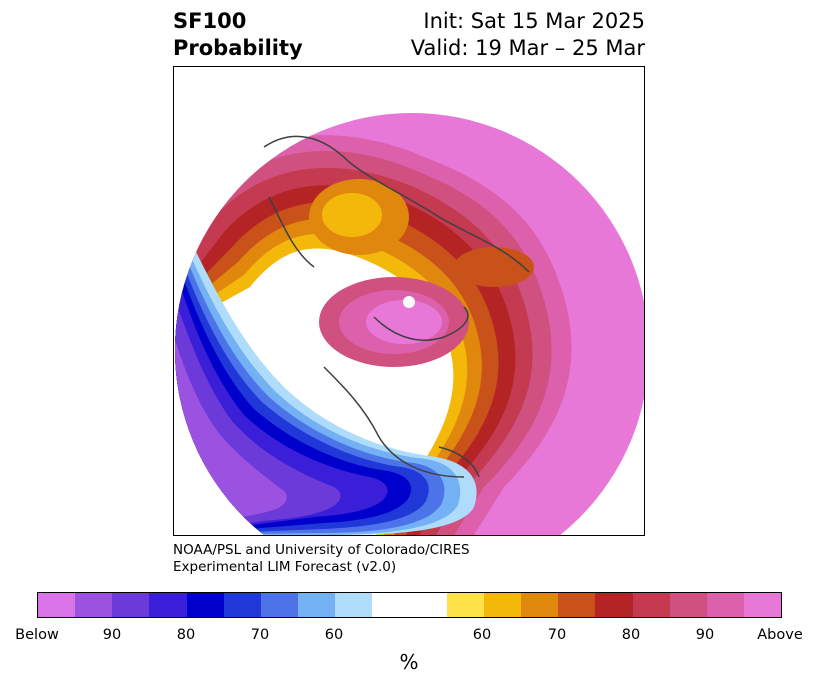 Image resolution: width=819 pixels, height=686 pixels. I want to click on title-line-2: Probability, so click(238, 48).